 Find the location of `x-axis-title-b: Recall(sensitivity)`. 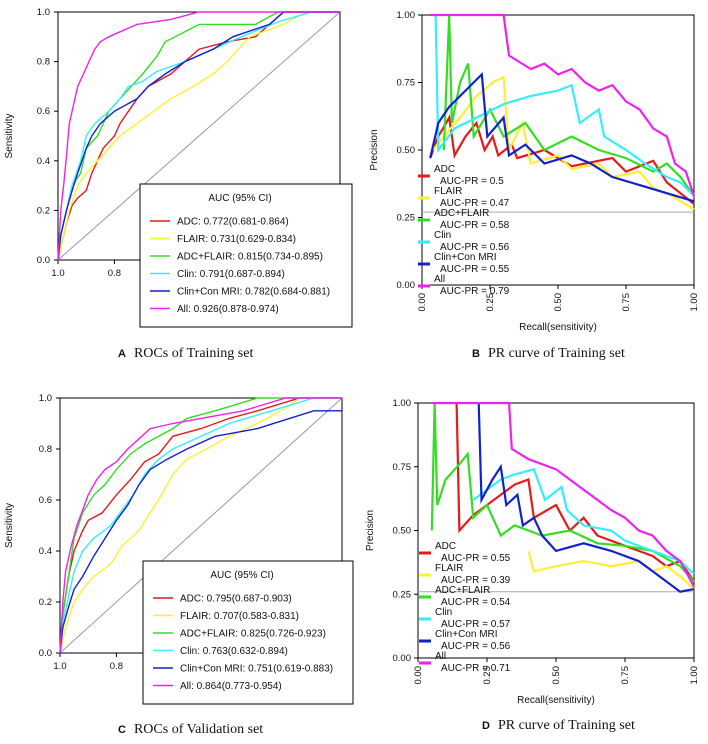

x-axis-title-b: Recall(sensitivity) is located at coordinates (558, 327).